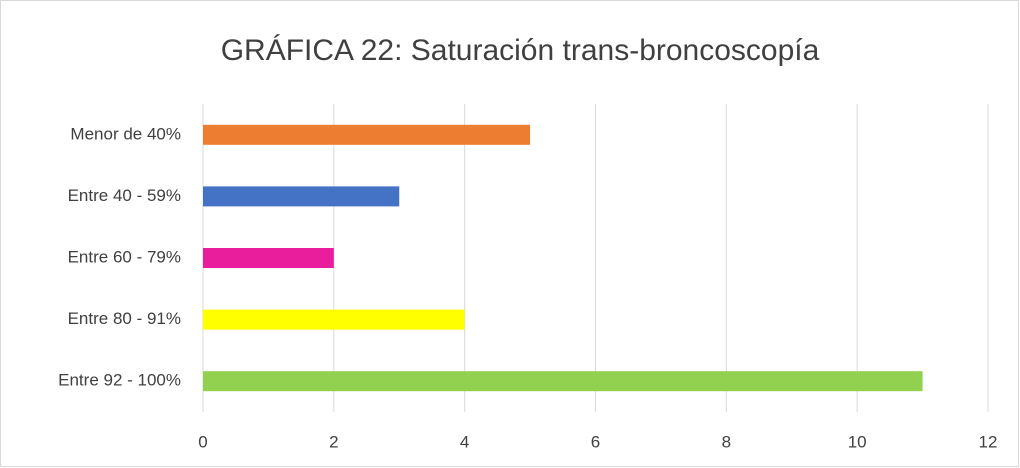 This screenshot has width=1020, height=468. I want to click on x-tick-label: 2, so click(333, 441).